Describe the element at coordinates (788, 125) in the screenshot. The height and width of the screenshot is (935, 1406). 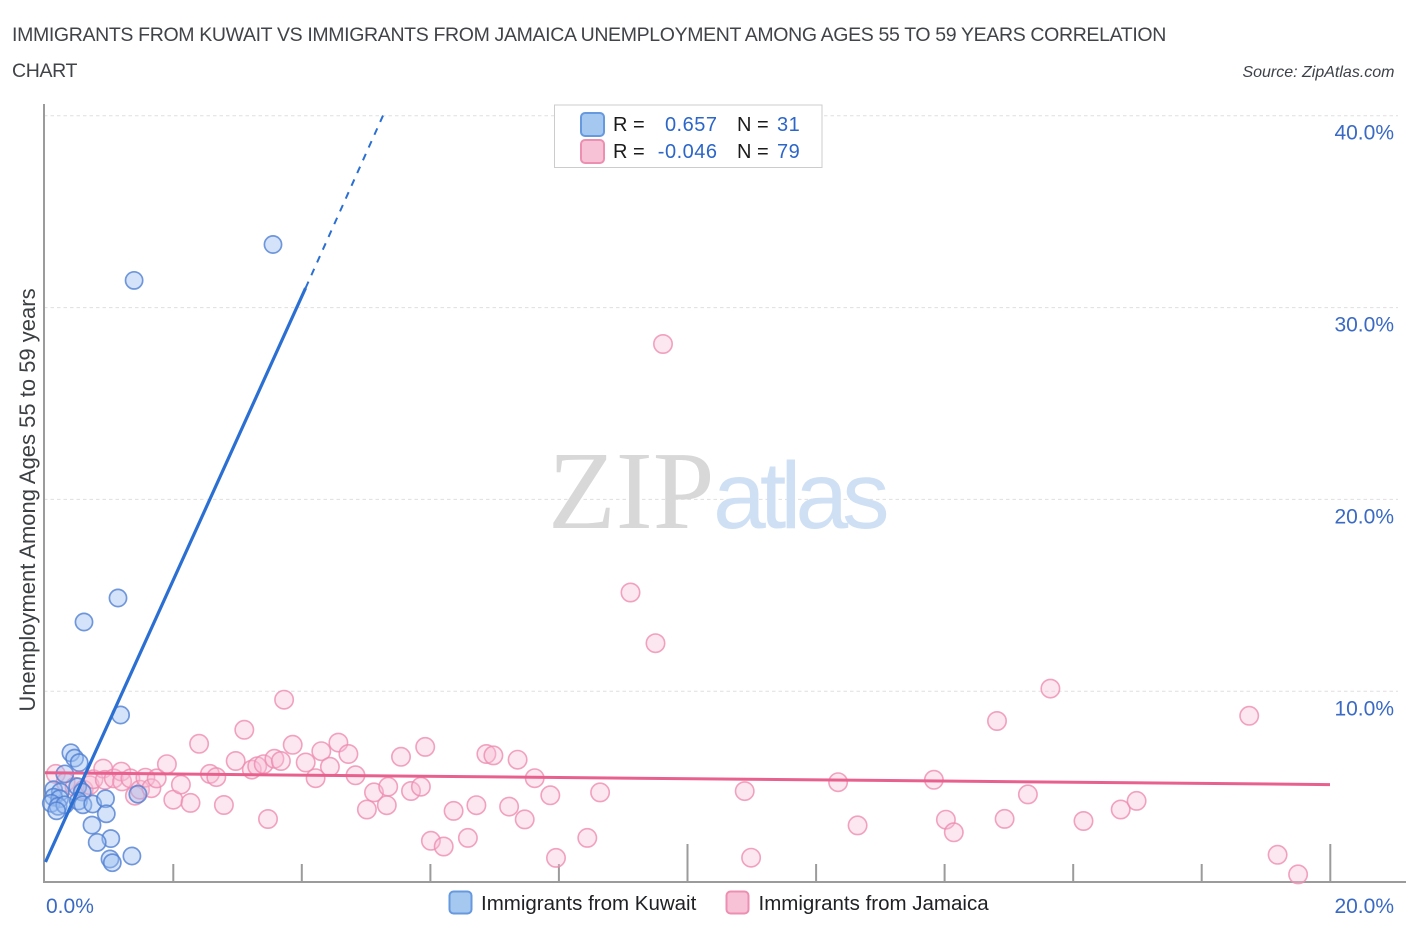
I see `svg-text: 31` at that location.